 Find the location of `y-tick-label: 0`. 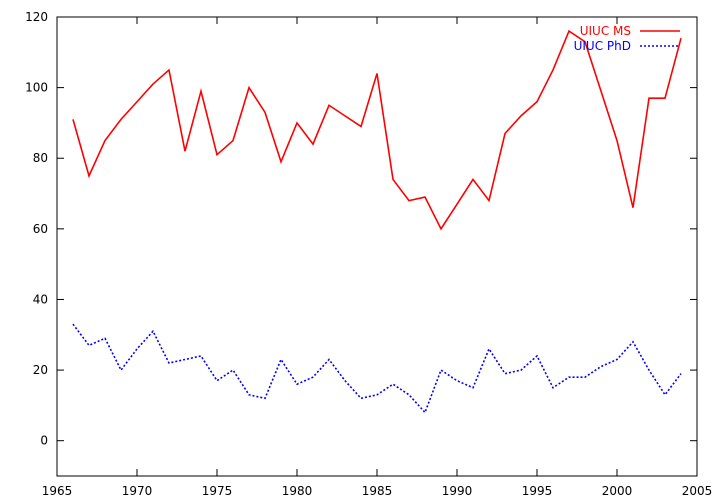

y-tick-label: 0 is located at coordinates (44, 441).